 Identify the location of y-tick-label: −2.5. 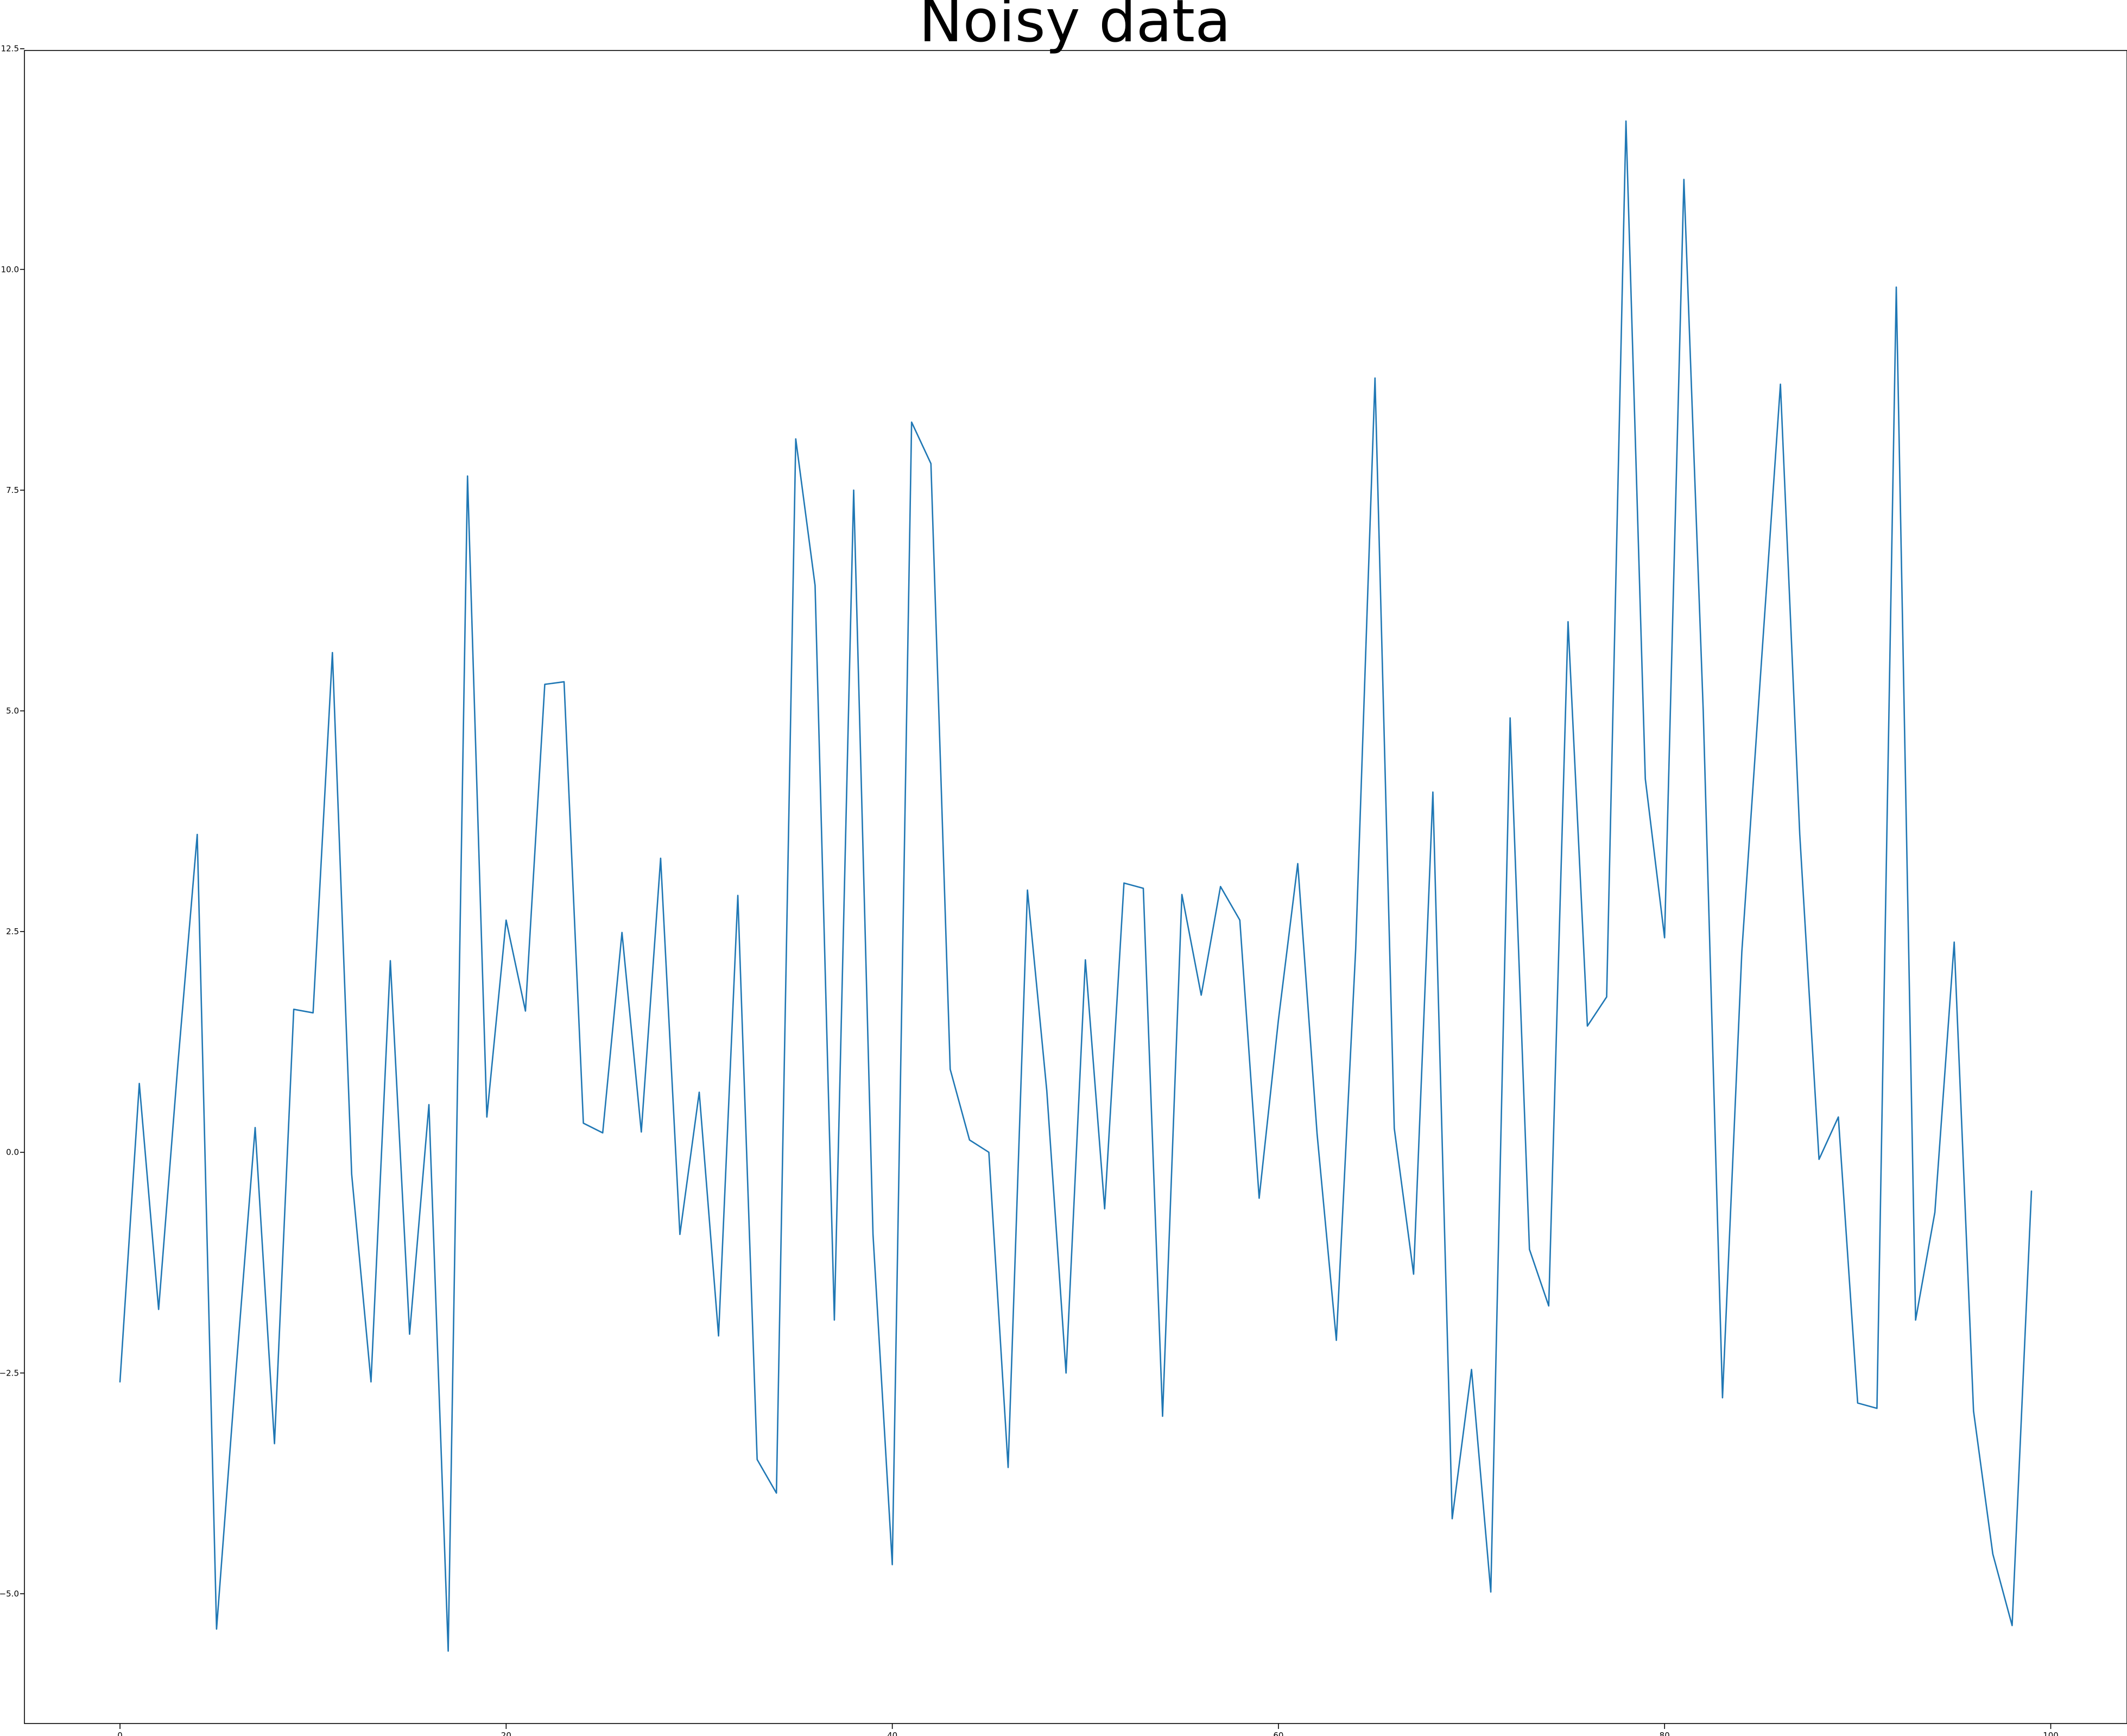
(9, 1373).